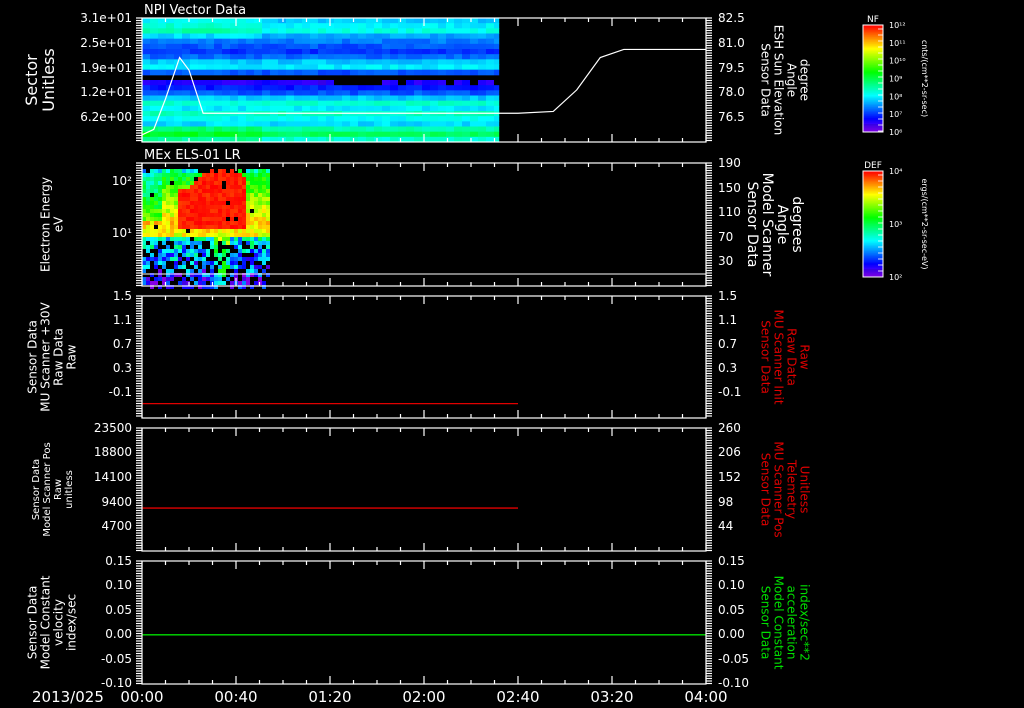 This screenshot has width=1024, height=708. I want to click on y2-axis-title-line: Sensor Data, so click(766, 623).